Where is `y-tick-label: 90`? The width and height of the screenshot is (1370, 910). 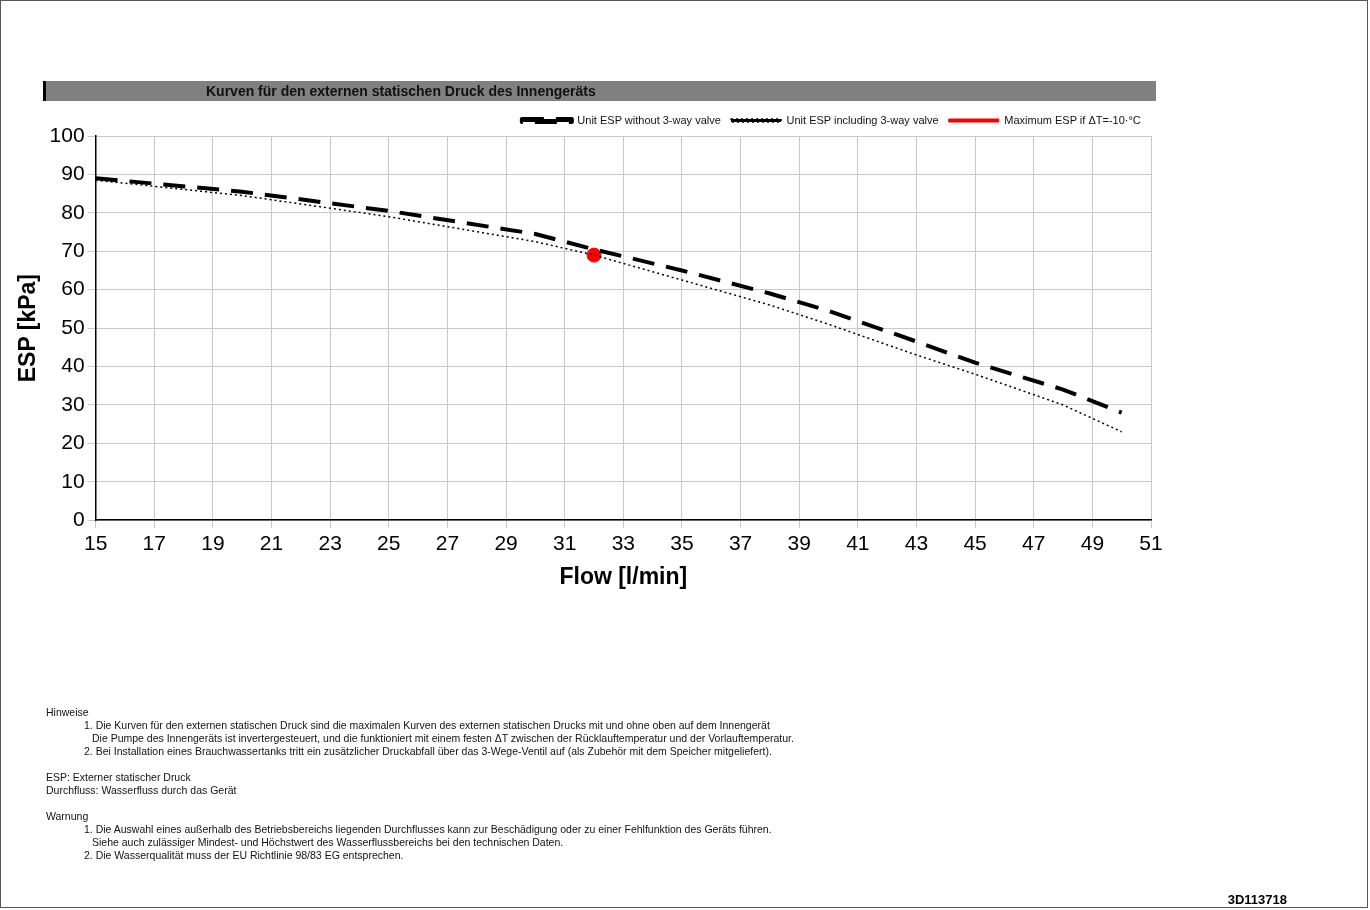
y-tick-label: 90 is located at coordinates (73, 173).